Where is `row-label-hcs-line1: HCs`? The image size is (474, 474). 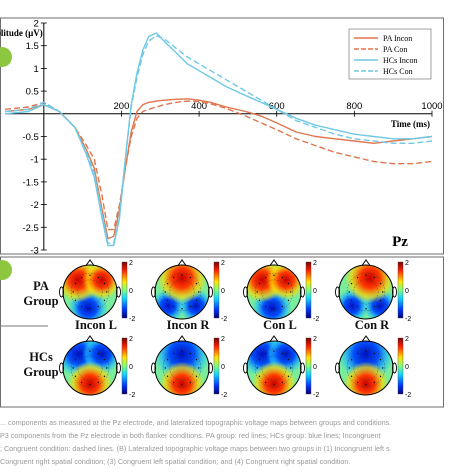 row-label-hcs-line1: HCs is located at coordinates (41, 357).